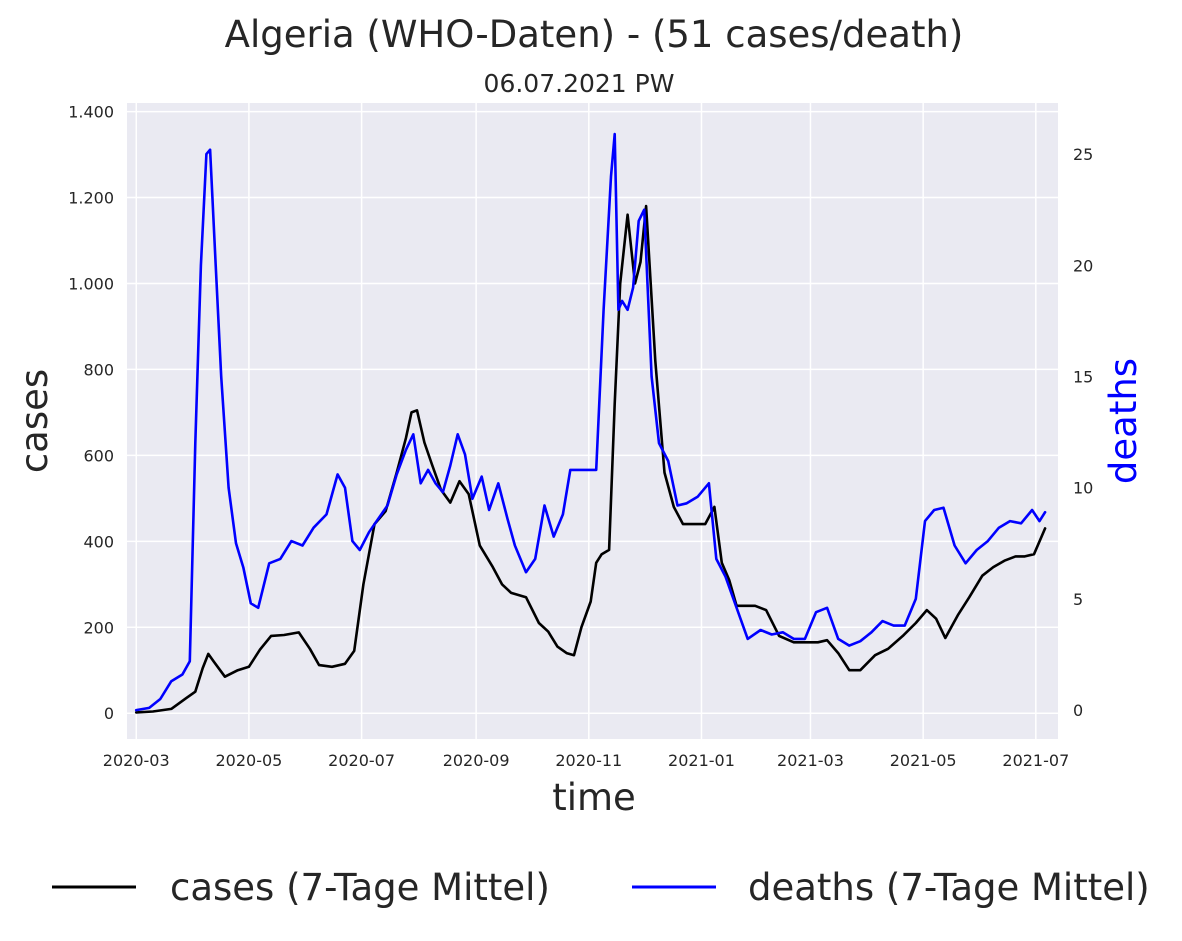 The width and height of the screenshot is (1182, 941). Describe the element at coordinates (360, 887) in the screenshot. I see `legend-label-cases: cases (7-Tage Mittel)` at that location.